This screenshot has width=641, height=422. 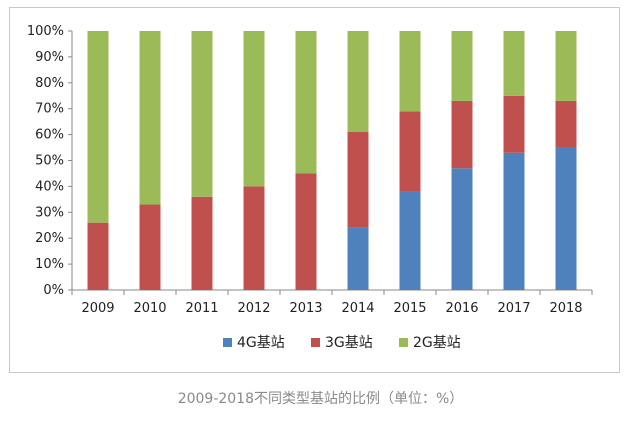 What do you see at coordinates (320, 399) in the screenshot?
I see `chart-caption: 2009-2018不同类型基站的比例（单位：%）` at bounding box center [320, 399].